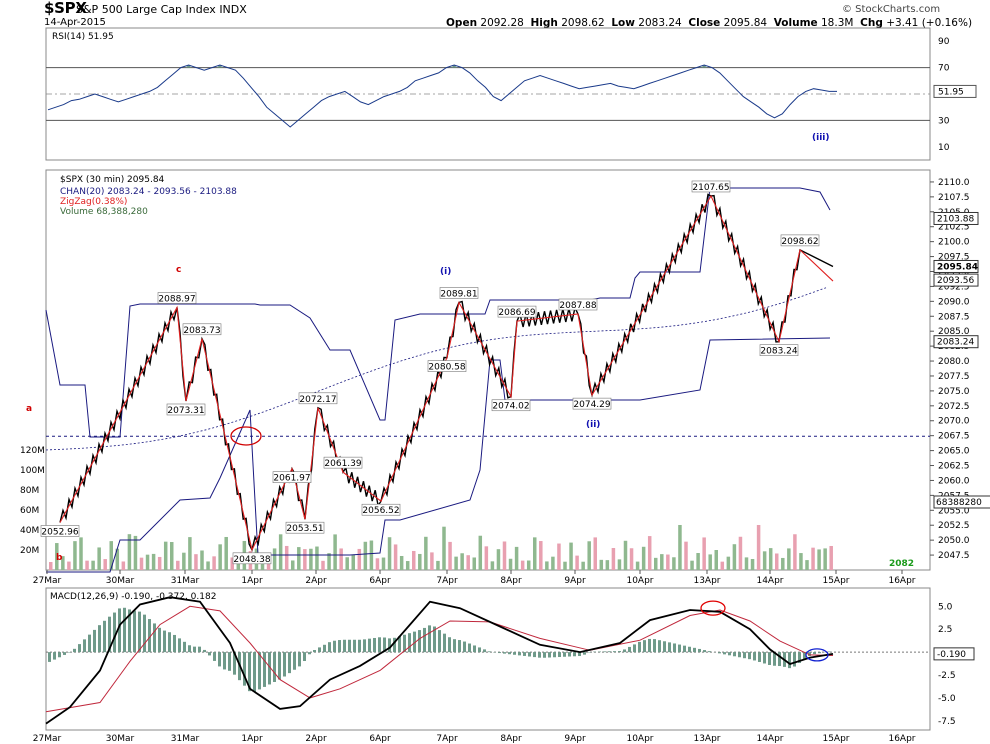  I want to click on price-tag: 2083.24, so click(955, 343).